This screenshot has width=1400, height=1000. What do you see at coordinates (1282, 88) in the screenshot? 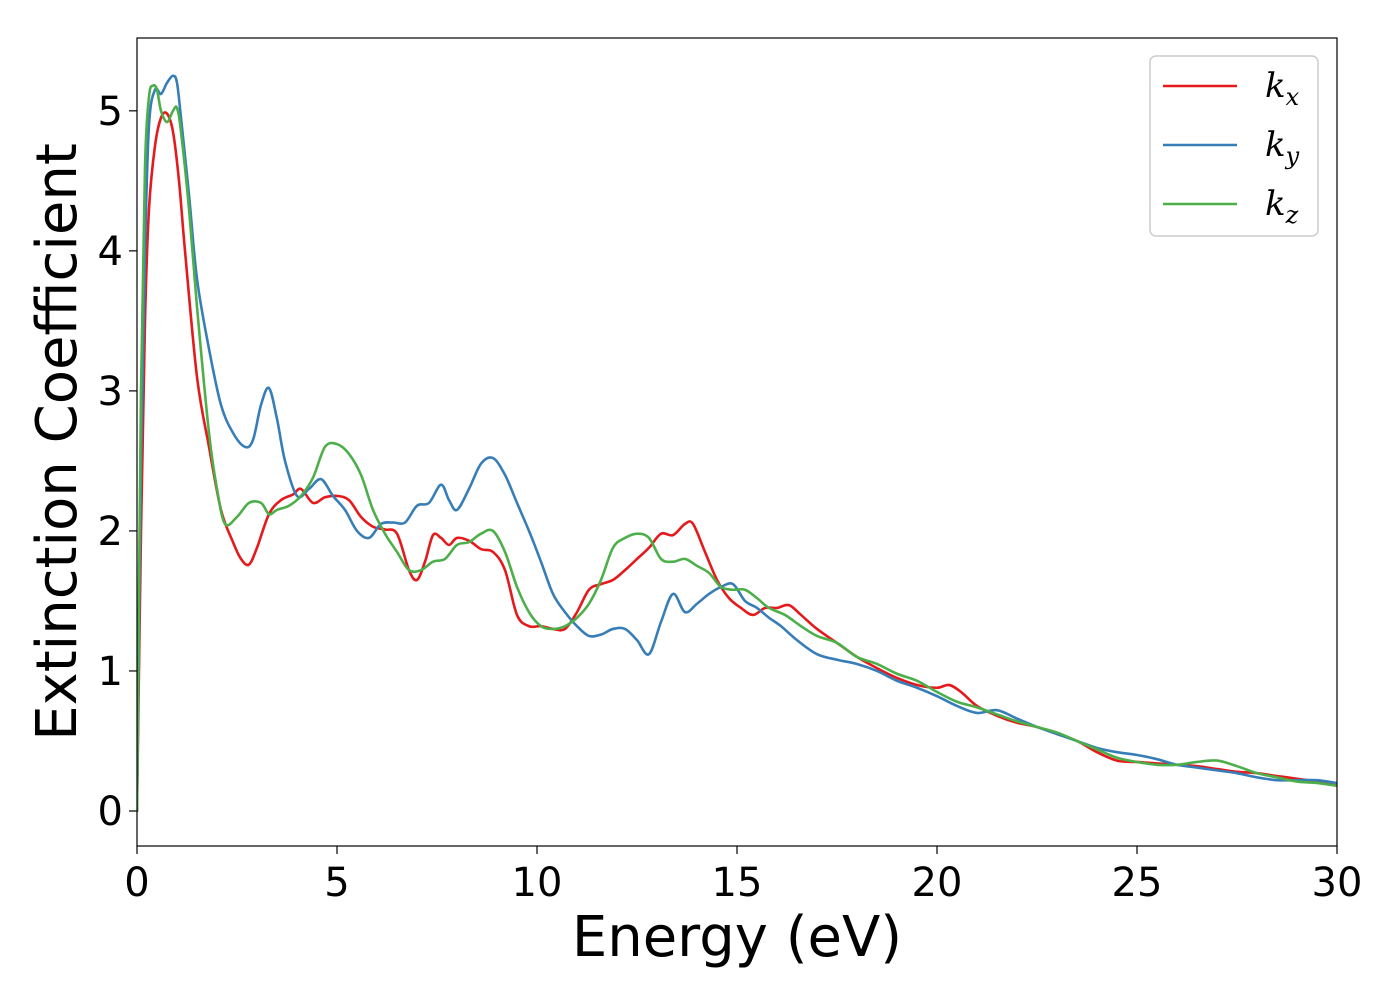
I see `legend-label-x: kx` at bounding box center [1282, 88].